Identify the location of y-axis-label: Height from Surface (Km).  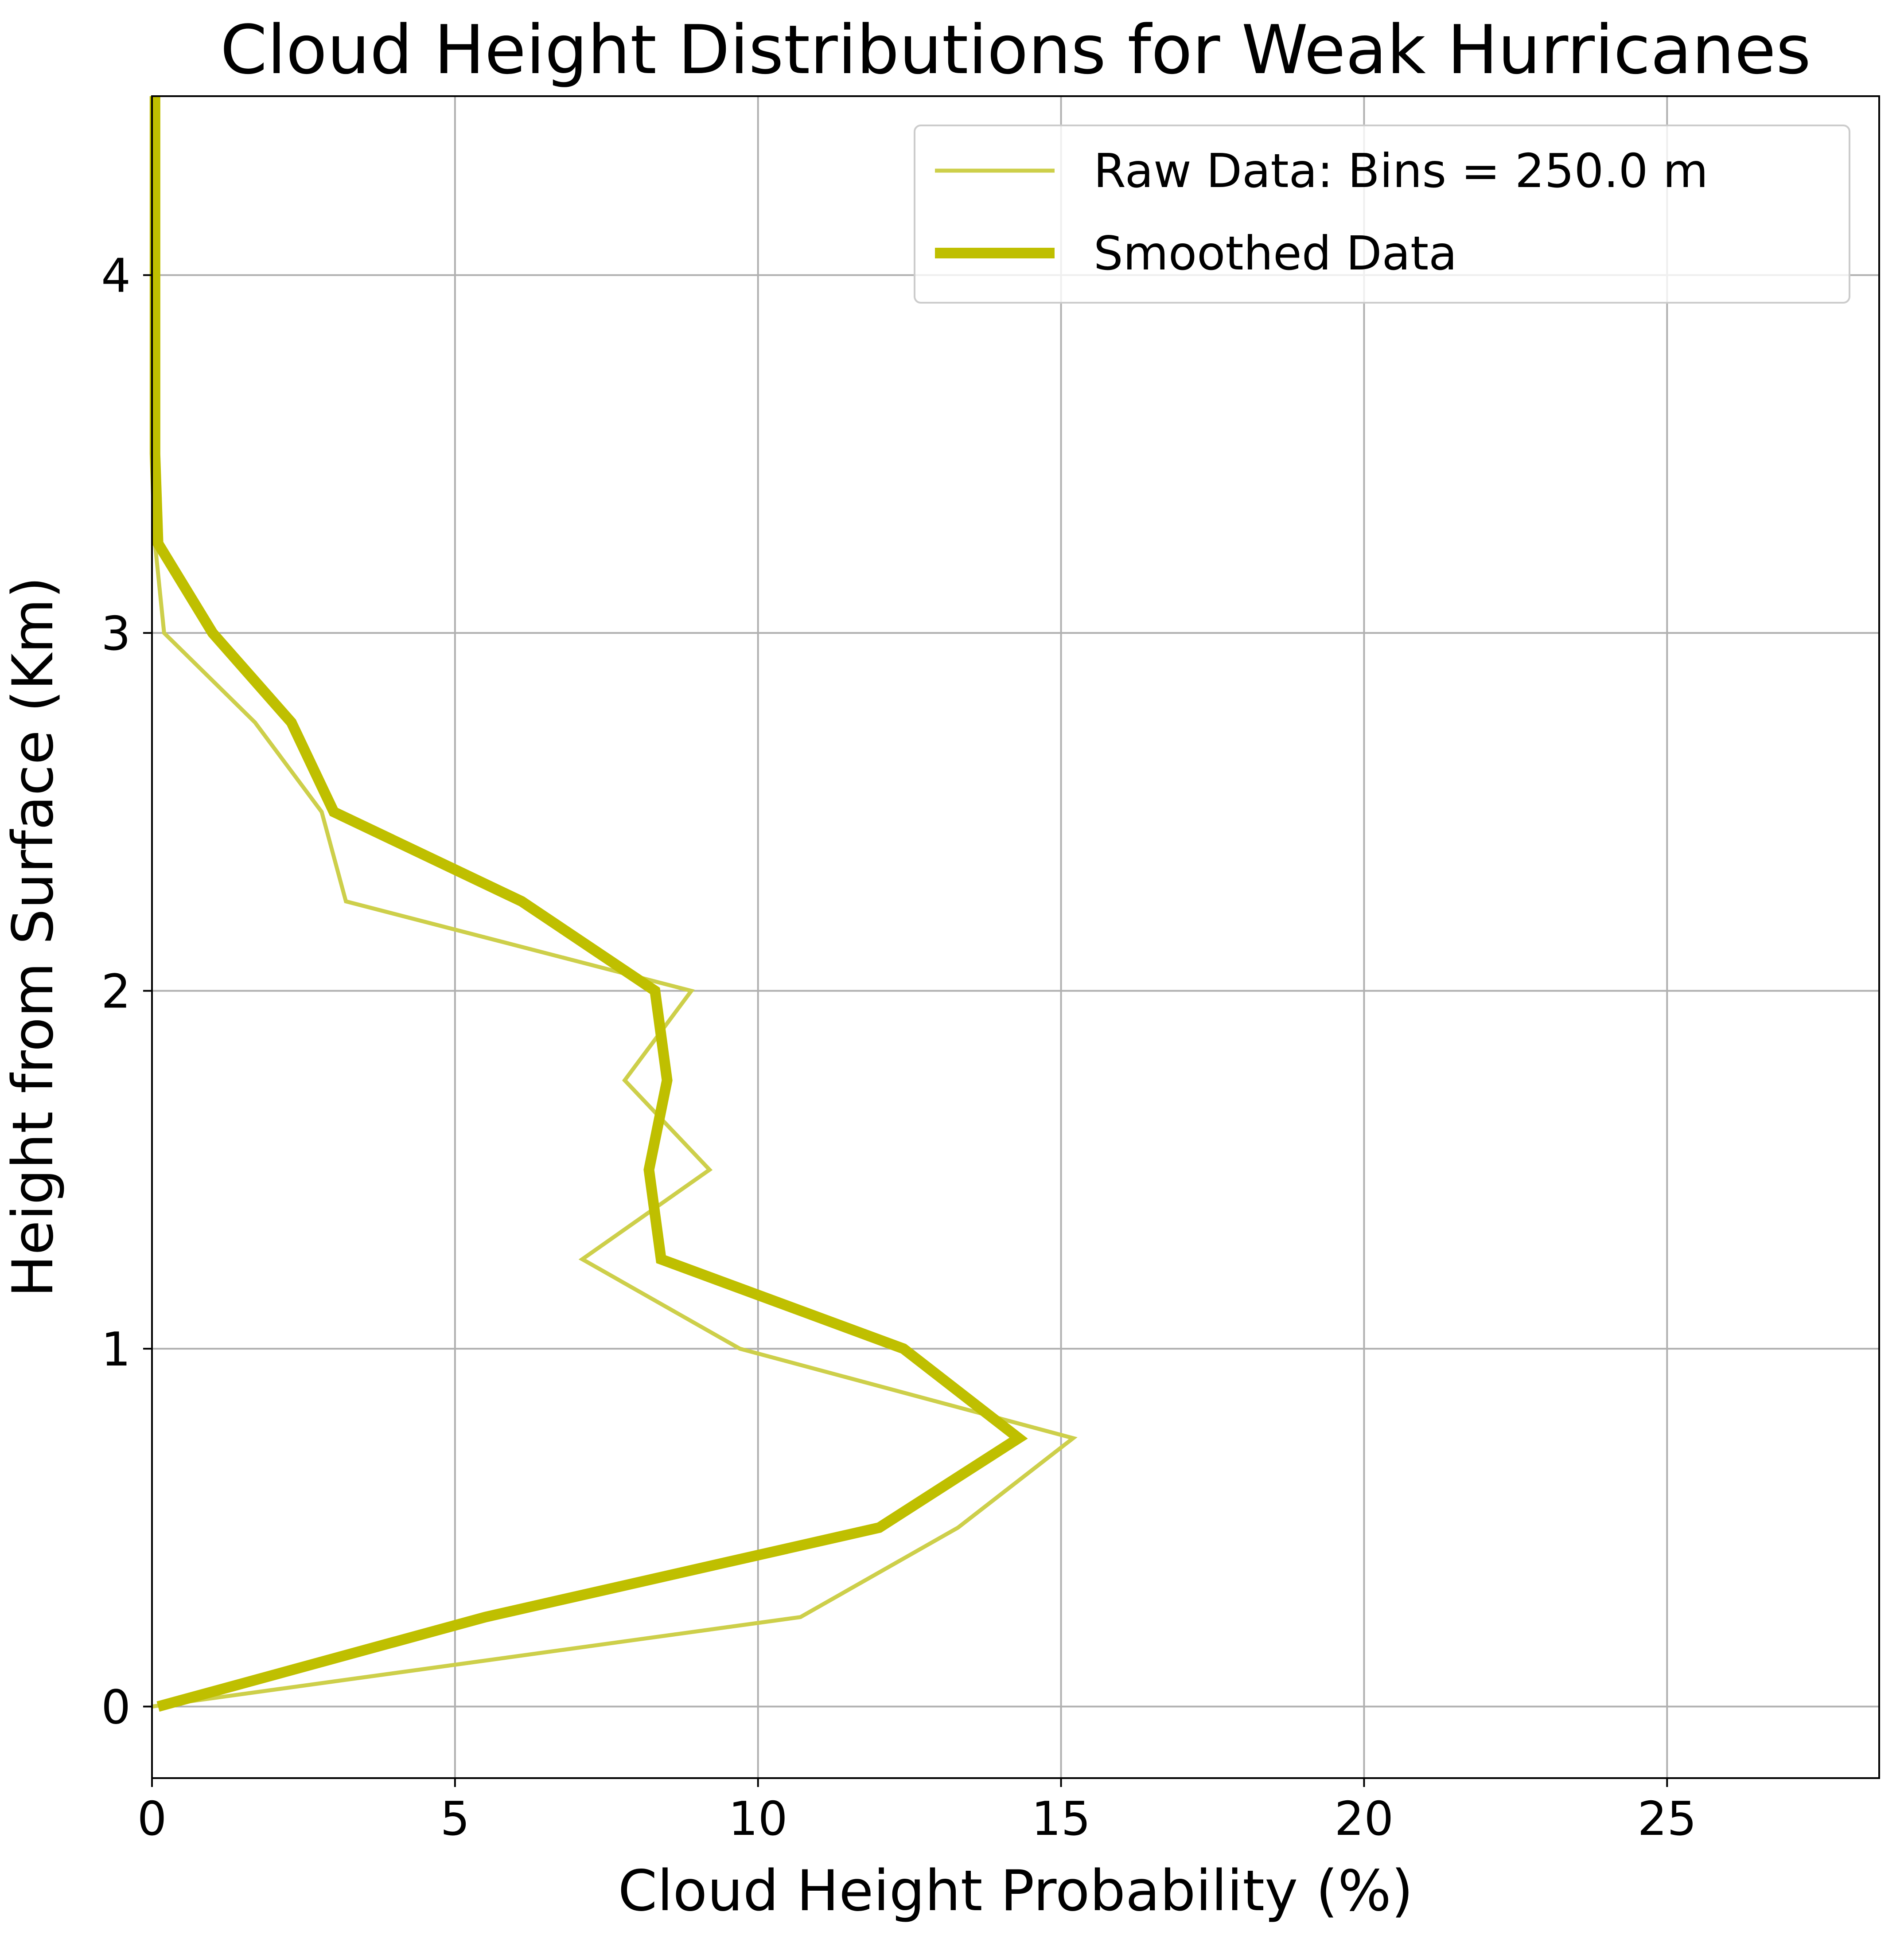
(33, 937).